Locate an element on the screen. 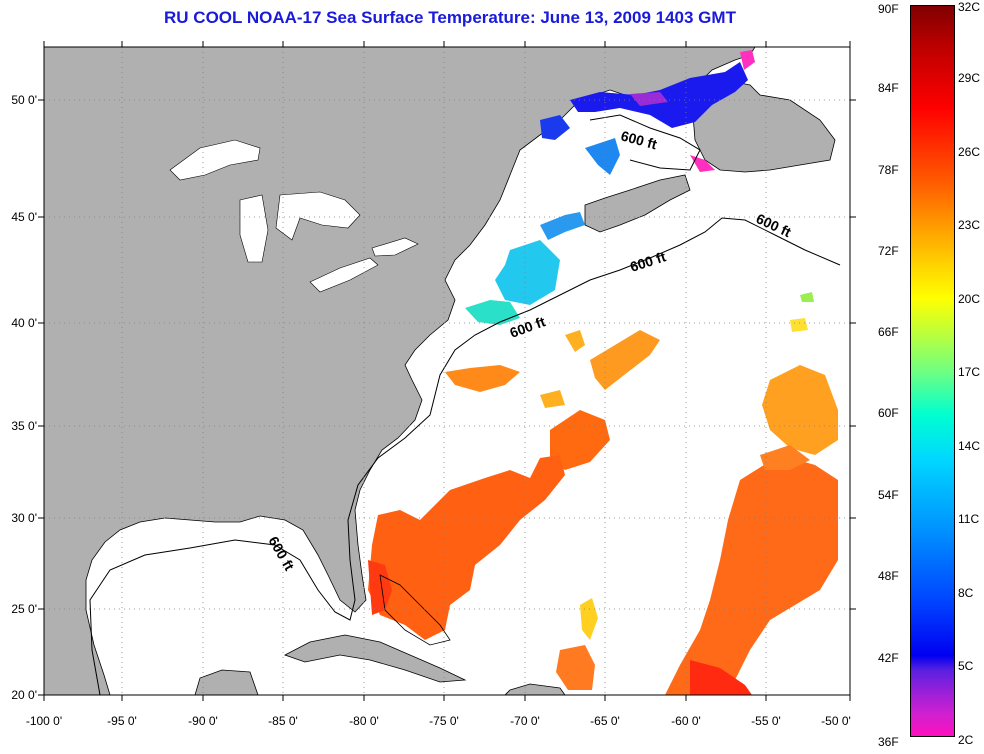 The height and width of the screenshot is (754, 984). lake-michigan-huron is located at coordinates (300, 227).